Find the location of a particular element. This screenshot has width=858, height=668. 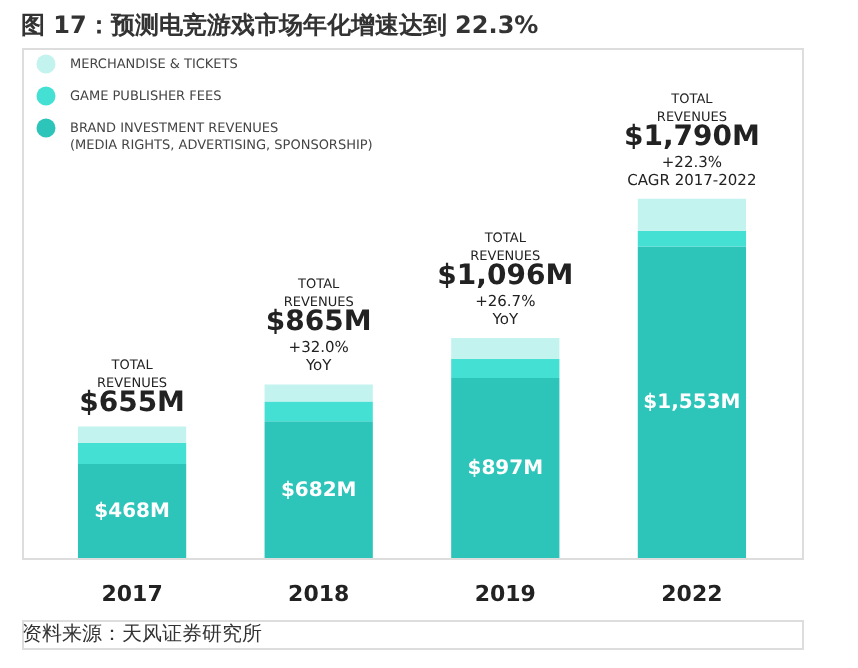

text: 资料来源：天风证券研究所 is located at coordinates (142, 634).